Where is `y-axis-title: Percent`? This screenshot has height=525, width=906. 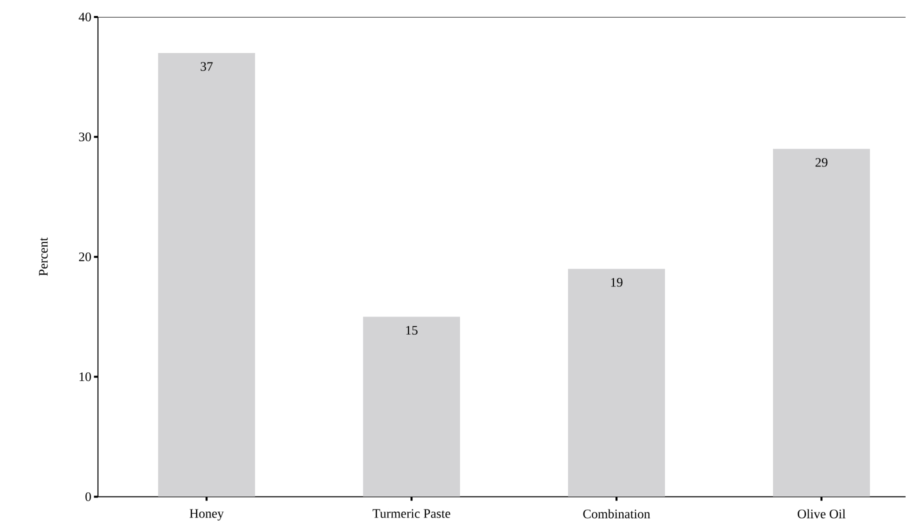
y-axis-title: Percent is located at coordinates (43, 257).